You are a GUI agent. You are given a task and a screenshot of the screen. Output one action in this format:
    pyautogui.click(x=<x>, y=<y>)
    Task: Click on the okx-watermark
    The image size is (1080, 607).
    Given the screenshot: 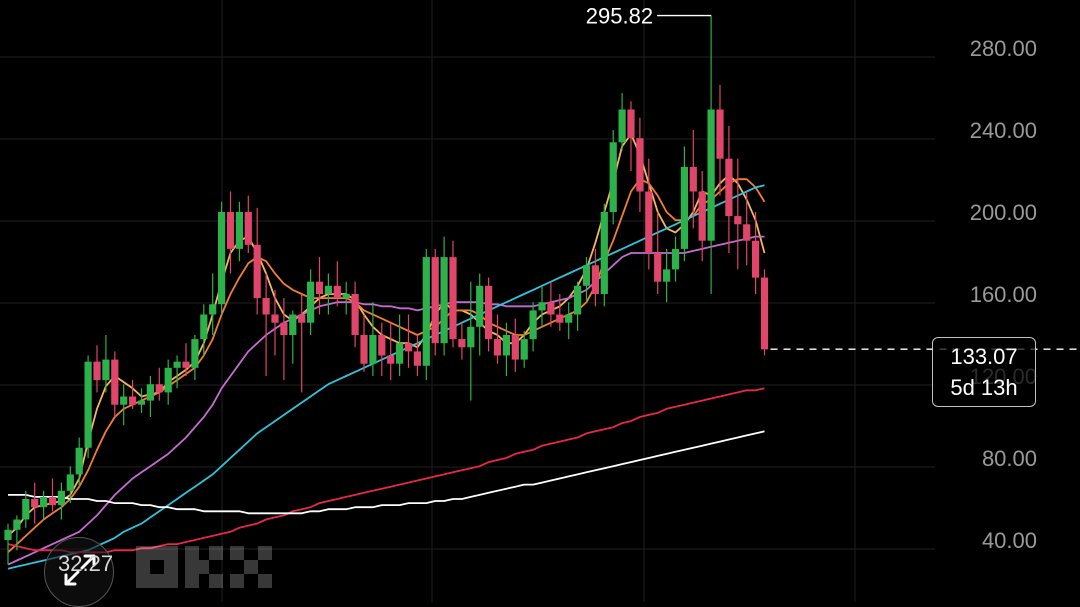 What is the action you would take?
    pyautogui.click(x=206, y=569)
    